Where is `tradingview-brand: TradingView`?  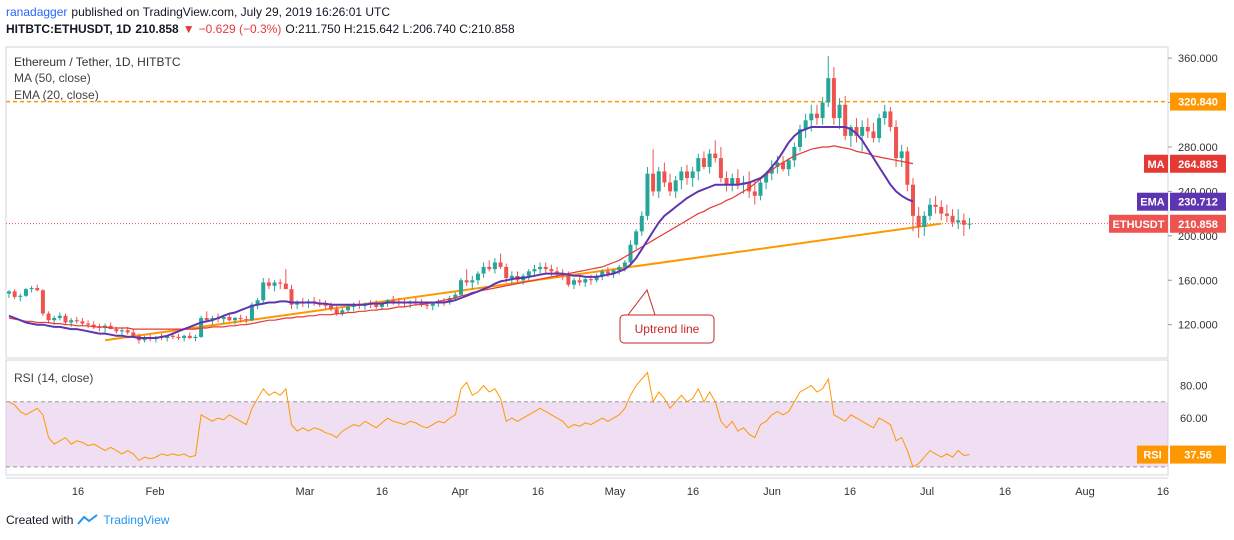 tradingview-brand: TradingView is located at coordinates (136, 520).